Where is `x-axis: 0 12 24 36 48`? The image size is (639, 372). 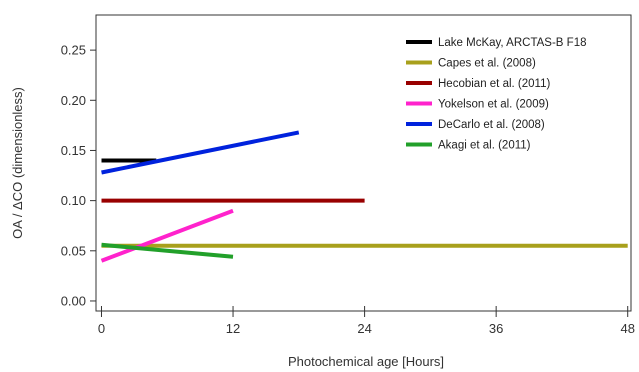 x-axis: 0 12 24 36 48 is located at coordinates (366, 321).